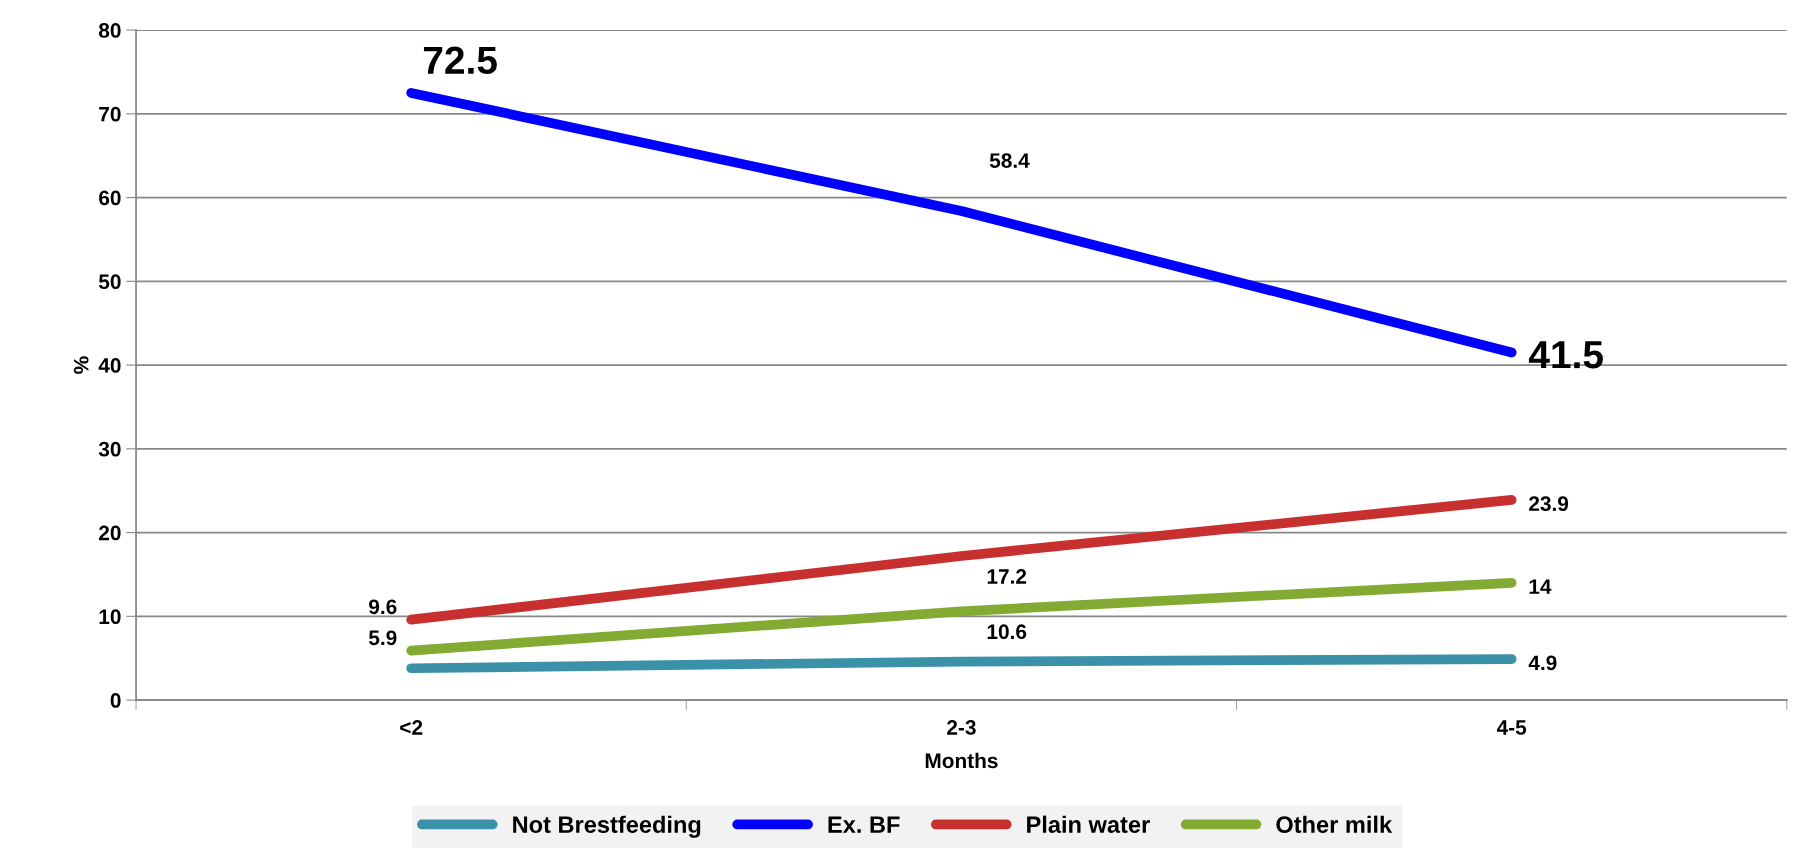 The width and height of the screenshot is (1814, 859). Describe the element at coordinates (1007, 576) in the screenshot. I see `data-label: 17.2` at that location.